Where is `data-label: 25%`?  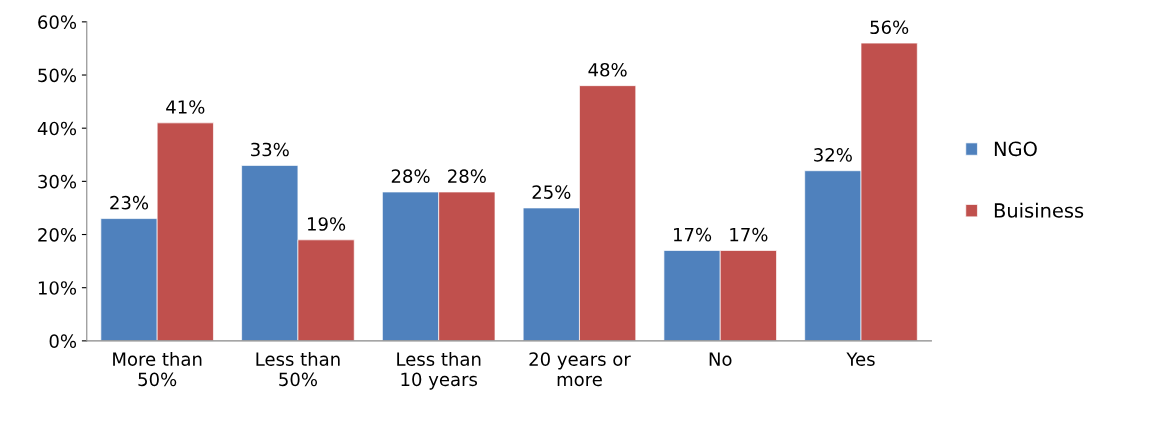
data-label: 25% is located at coordinates (551, 192).